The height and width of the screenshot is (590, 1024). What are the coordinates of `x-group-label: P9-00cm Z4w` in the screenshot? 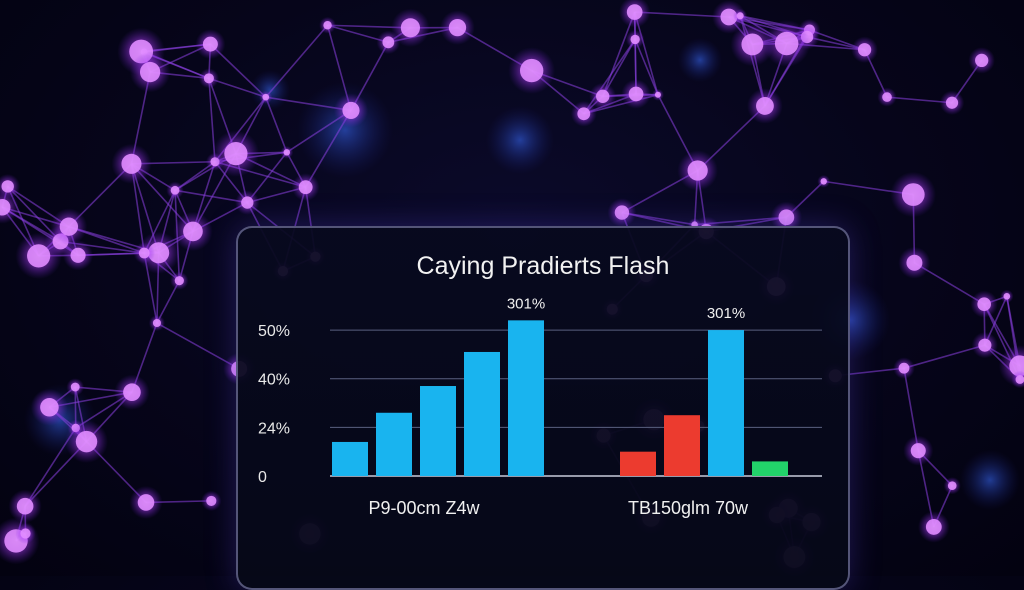 It's located at (424, 508).